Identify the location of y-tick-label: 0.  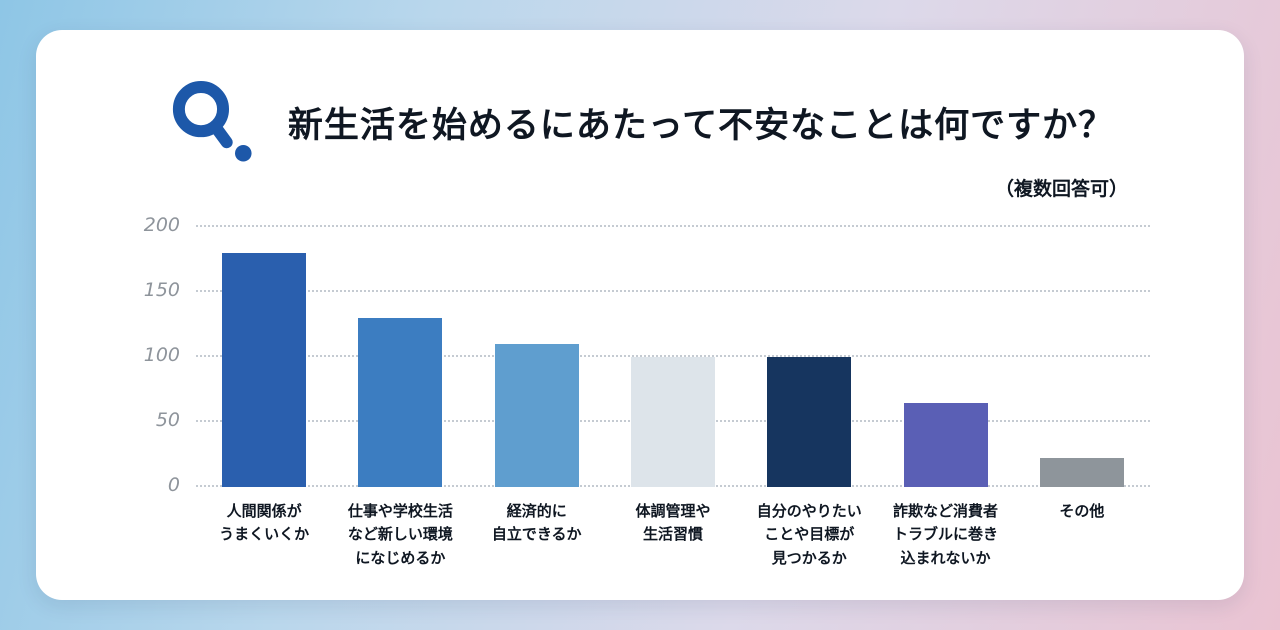
(173, 485).